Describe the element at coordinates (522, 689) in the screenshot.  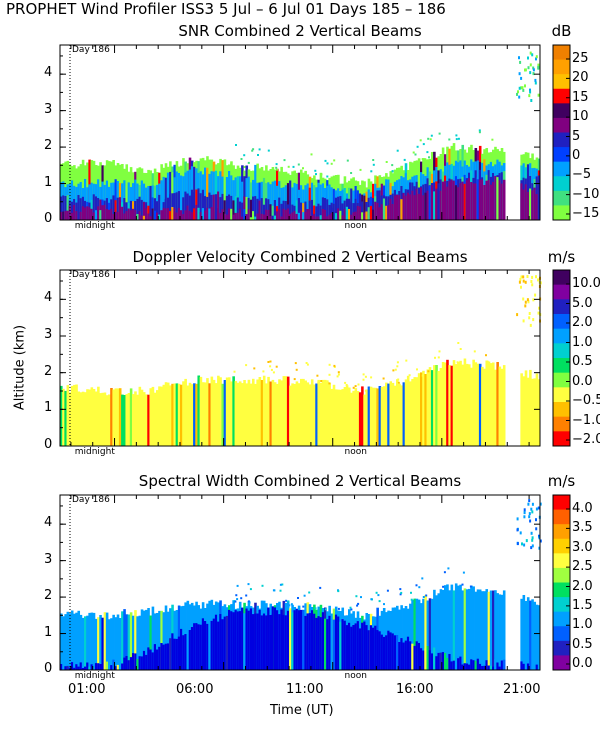
I see `x-tick-label: 21:00` at that location.